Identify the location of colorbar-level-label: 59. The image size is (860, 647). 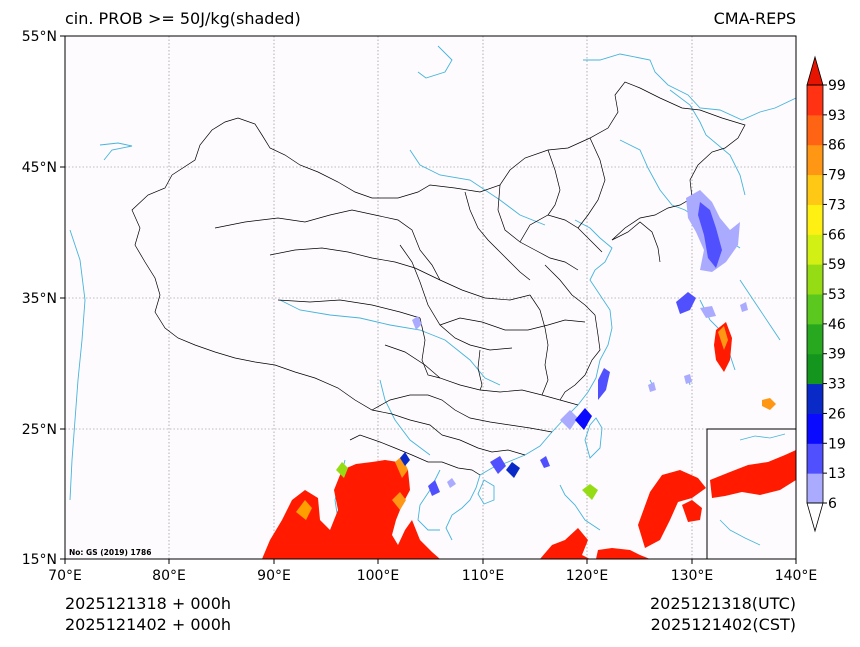
(837, 265).